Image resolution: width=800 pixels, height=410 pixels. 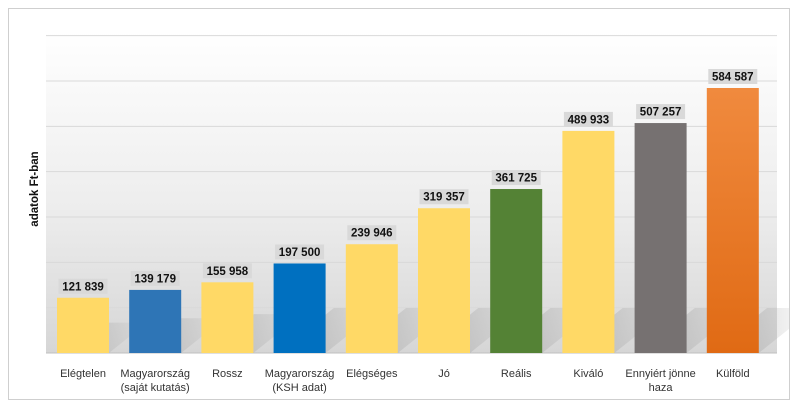 What do you see at coordinates (155, 388) in the screenshot?
I see `category-label-line: (saját kutatás)` at bounding box center [155, 388].